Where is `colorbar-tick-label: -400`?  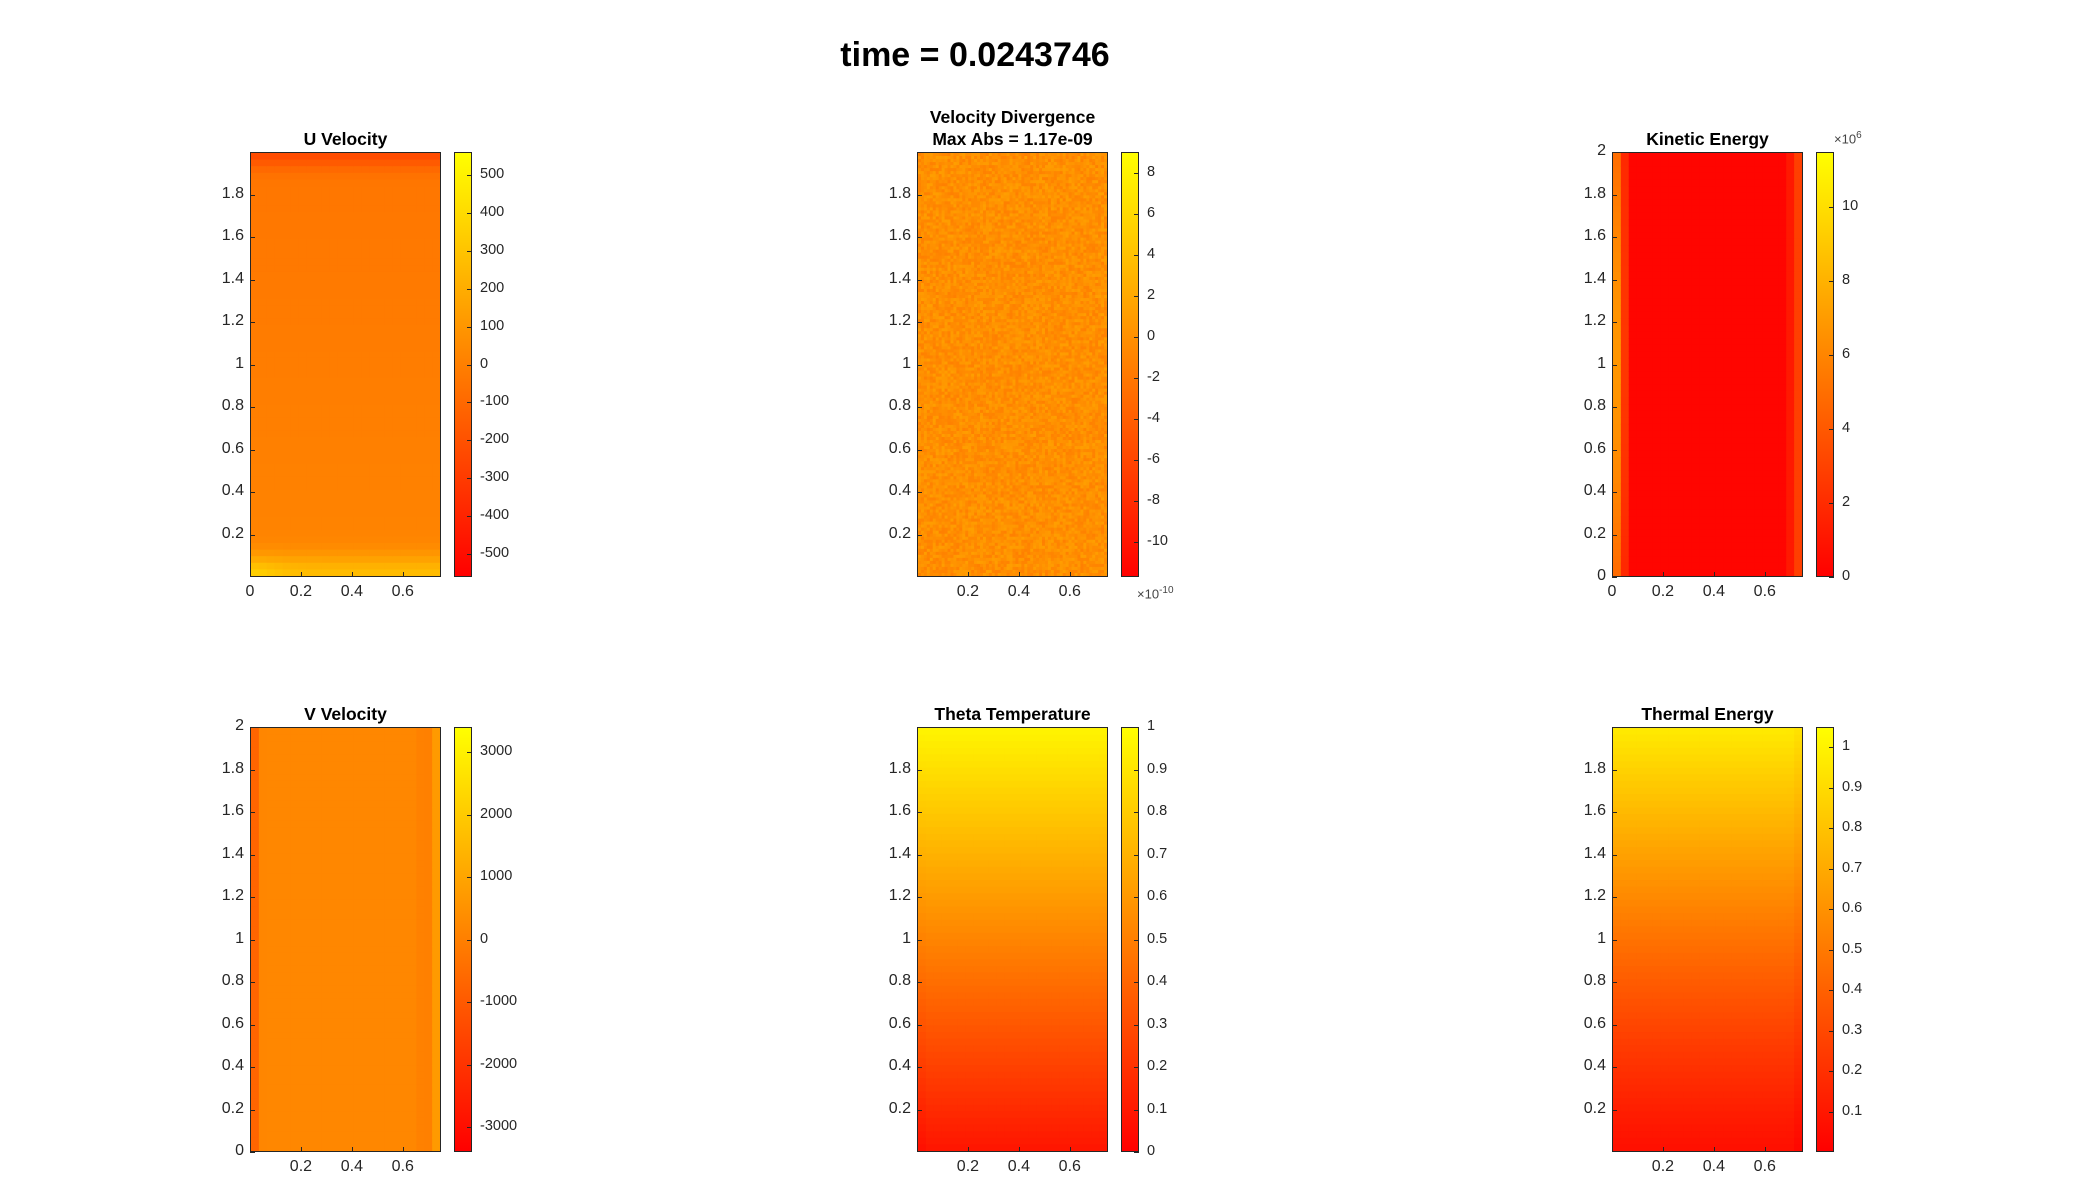 colorbar-tick-label: -400 is located at coordinates (495, 515).